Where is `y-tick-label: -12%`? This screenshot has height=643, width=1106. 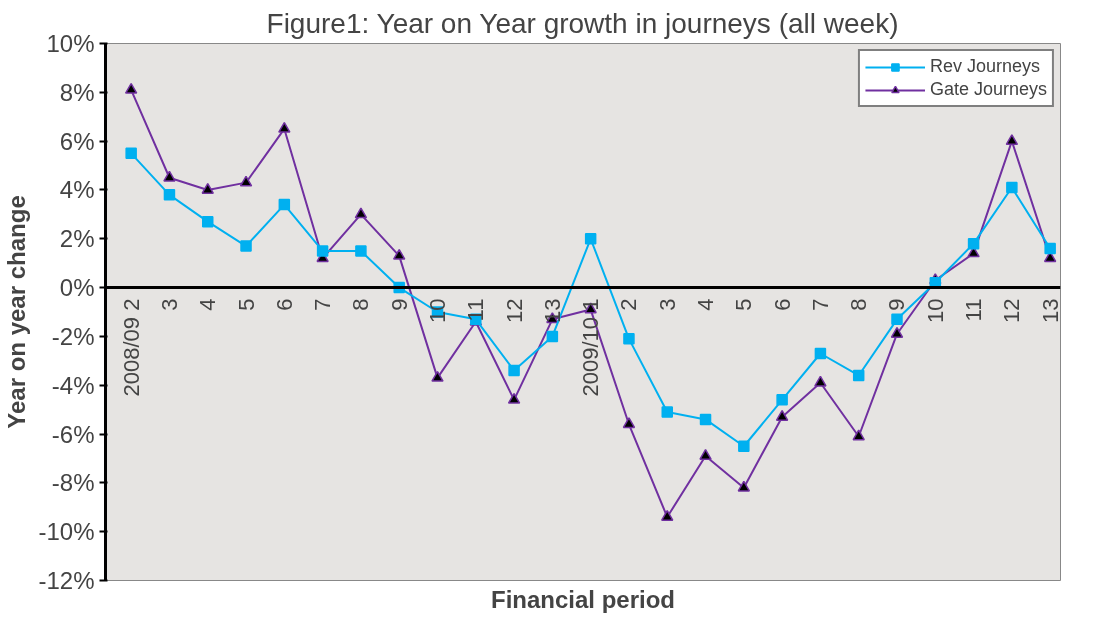 y-tick-label: -12% is located at coordinates (66, 580).